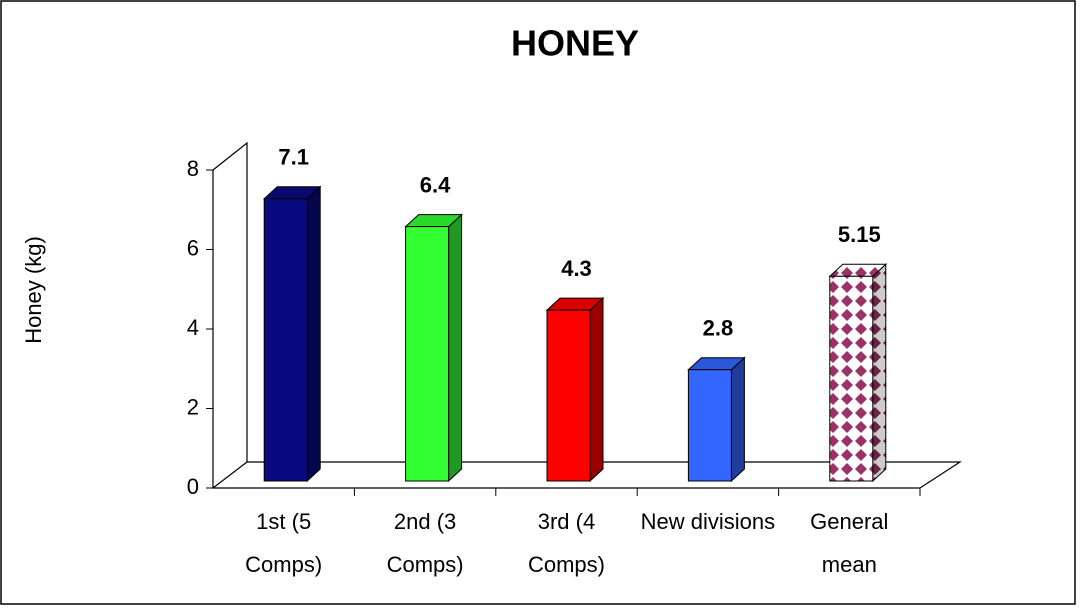 This screenshot has width=1081, height=610. Describe the element at coordinates (193, 168) in the screenshot. I see `y-tick-label: 8` at that location.